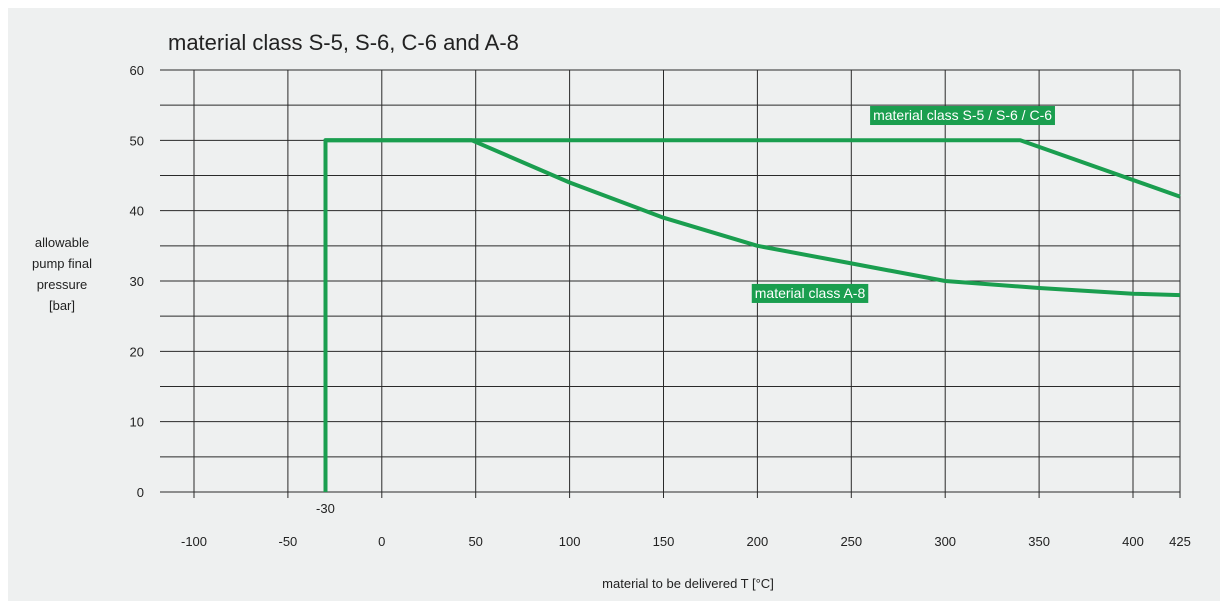  Describe the element at coordinates (688, 583) in the screenshot. I see `x-axis-label: material to be delivered T [°C]` at that location.